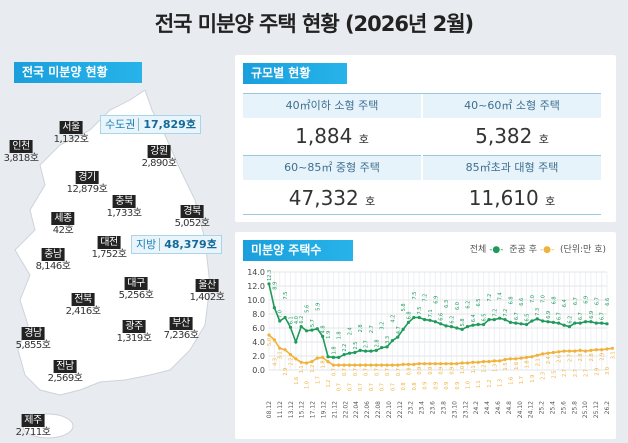  Describe the element at coordinates (443, 408) in the screenshot. I see `x-tick-label: 23.8` at that location.